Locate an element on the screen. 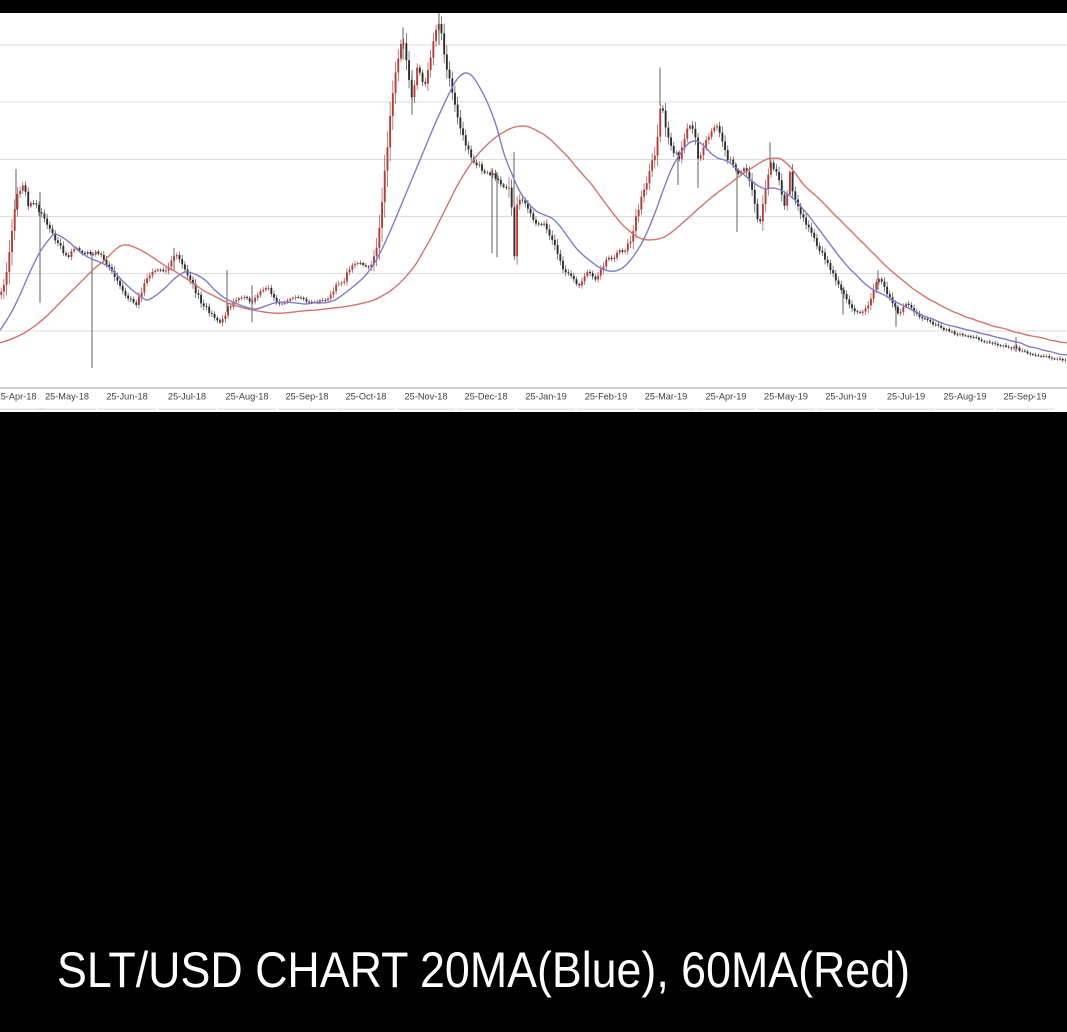  x-axis-tick: 25-Sep-18 is located at coordinates (307, 397).